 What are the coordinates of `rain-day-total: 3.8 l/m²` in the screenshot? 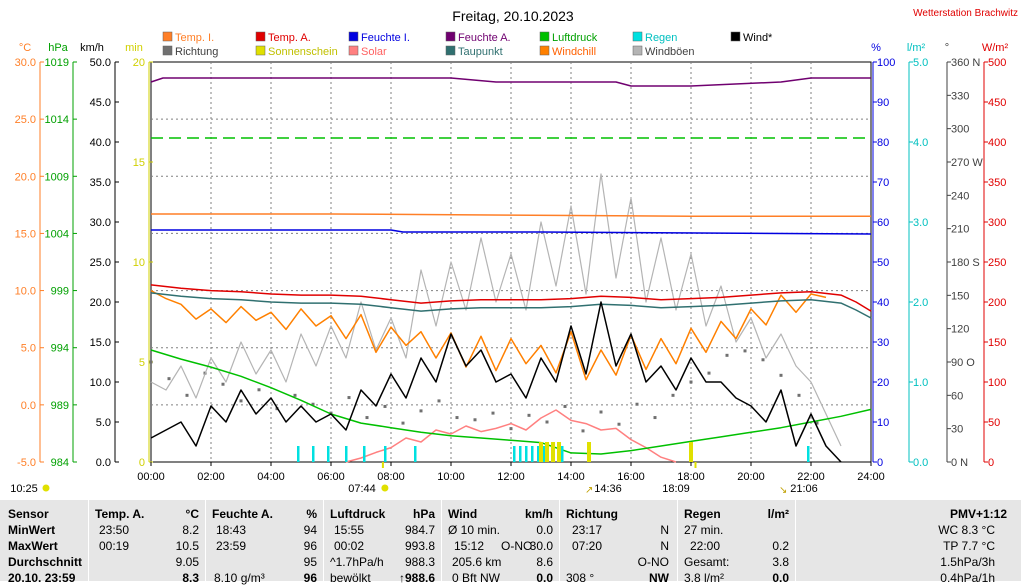 It's located at (704, 578).